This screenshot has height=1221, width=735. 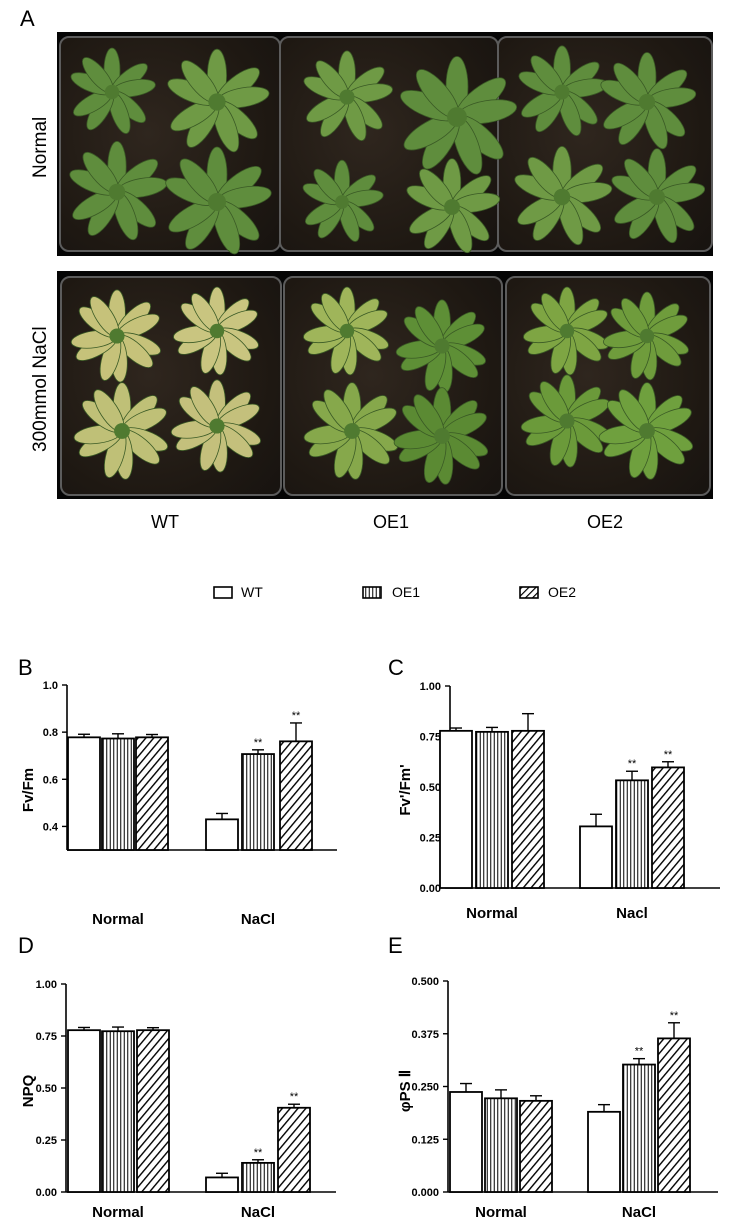 What do you see at coordinates (395, 945) in the screenshot?
I see `panel-letter: E` at bounding box center [395, 945].